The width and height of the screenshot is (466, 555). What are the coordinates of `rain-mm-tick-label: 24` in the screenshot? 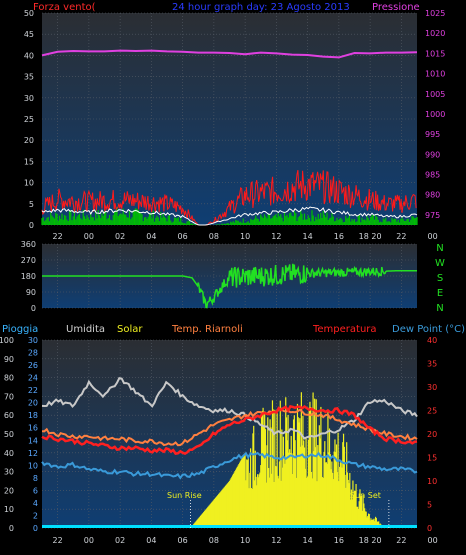 It's located at (33, 378).